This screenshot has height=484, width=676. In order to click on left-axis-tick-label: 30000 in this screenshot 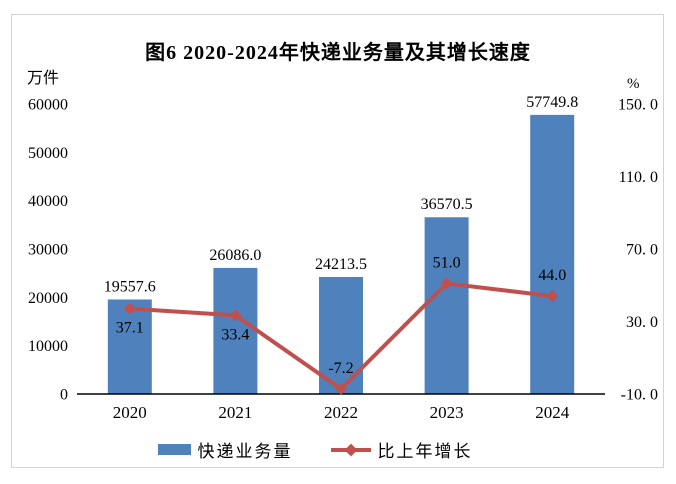, I will do `click(48, 250)`.